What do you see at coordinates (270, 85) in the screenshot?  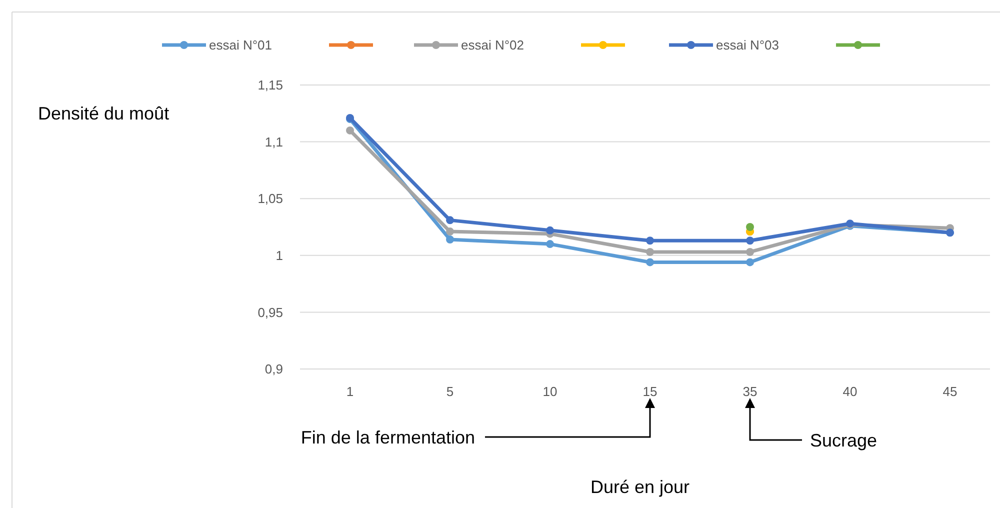 I see `y-tick-label: 1,15` at bounding box center [270, 85].